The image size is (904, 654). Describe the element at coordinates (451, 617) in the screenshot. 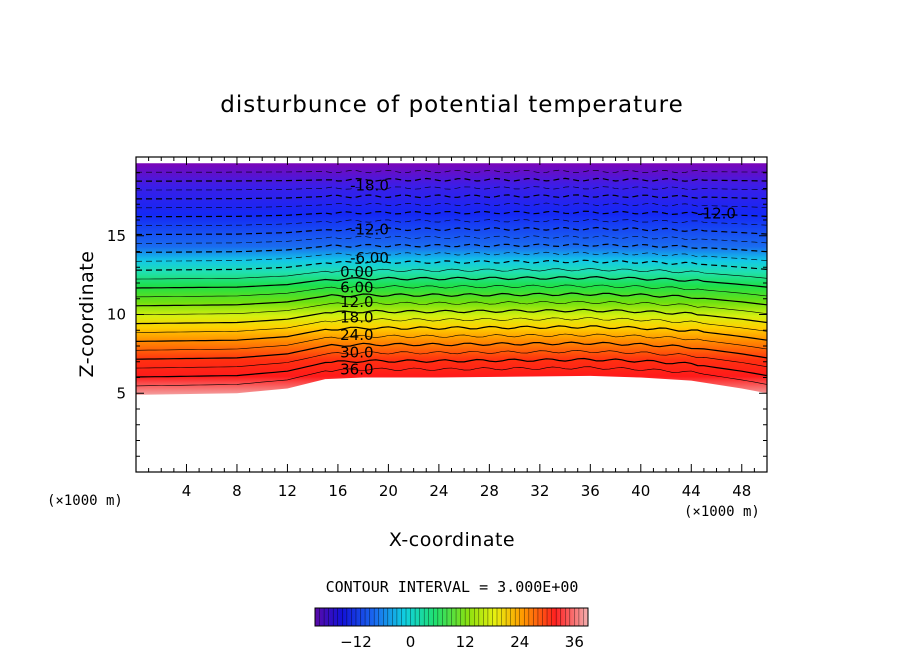

I see `colorbar-segments` at that location.